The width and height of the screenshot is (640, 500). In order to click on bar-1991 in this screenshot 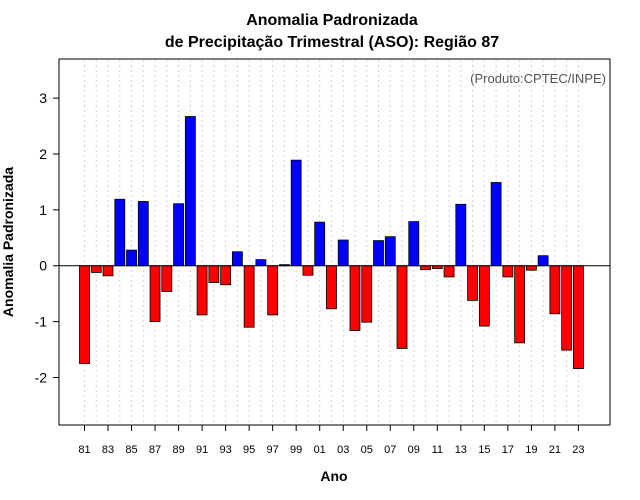, I will do `click(202, 290)`.